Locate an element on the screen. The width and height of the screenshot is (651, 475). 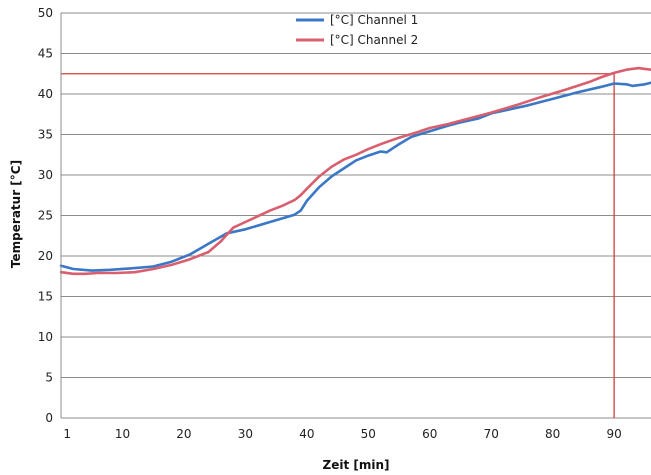
legend-label-channel-2: [°C] Channel 2 is located at coordinates (374, 40).